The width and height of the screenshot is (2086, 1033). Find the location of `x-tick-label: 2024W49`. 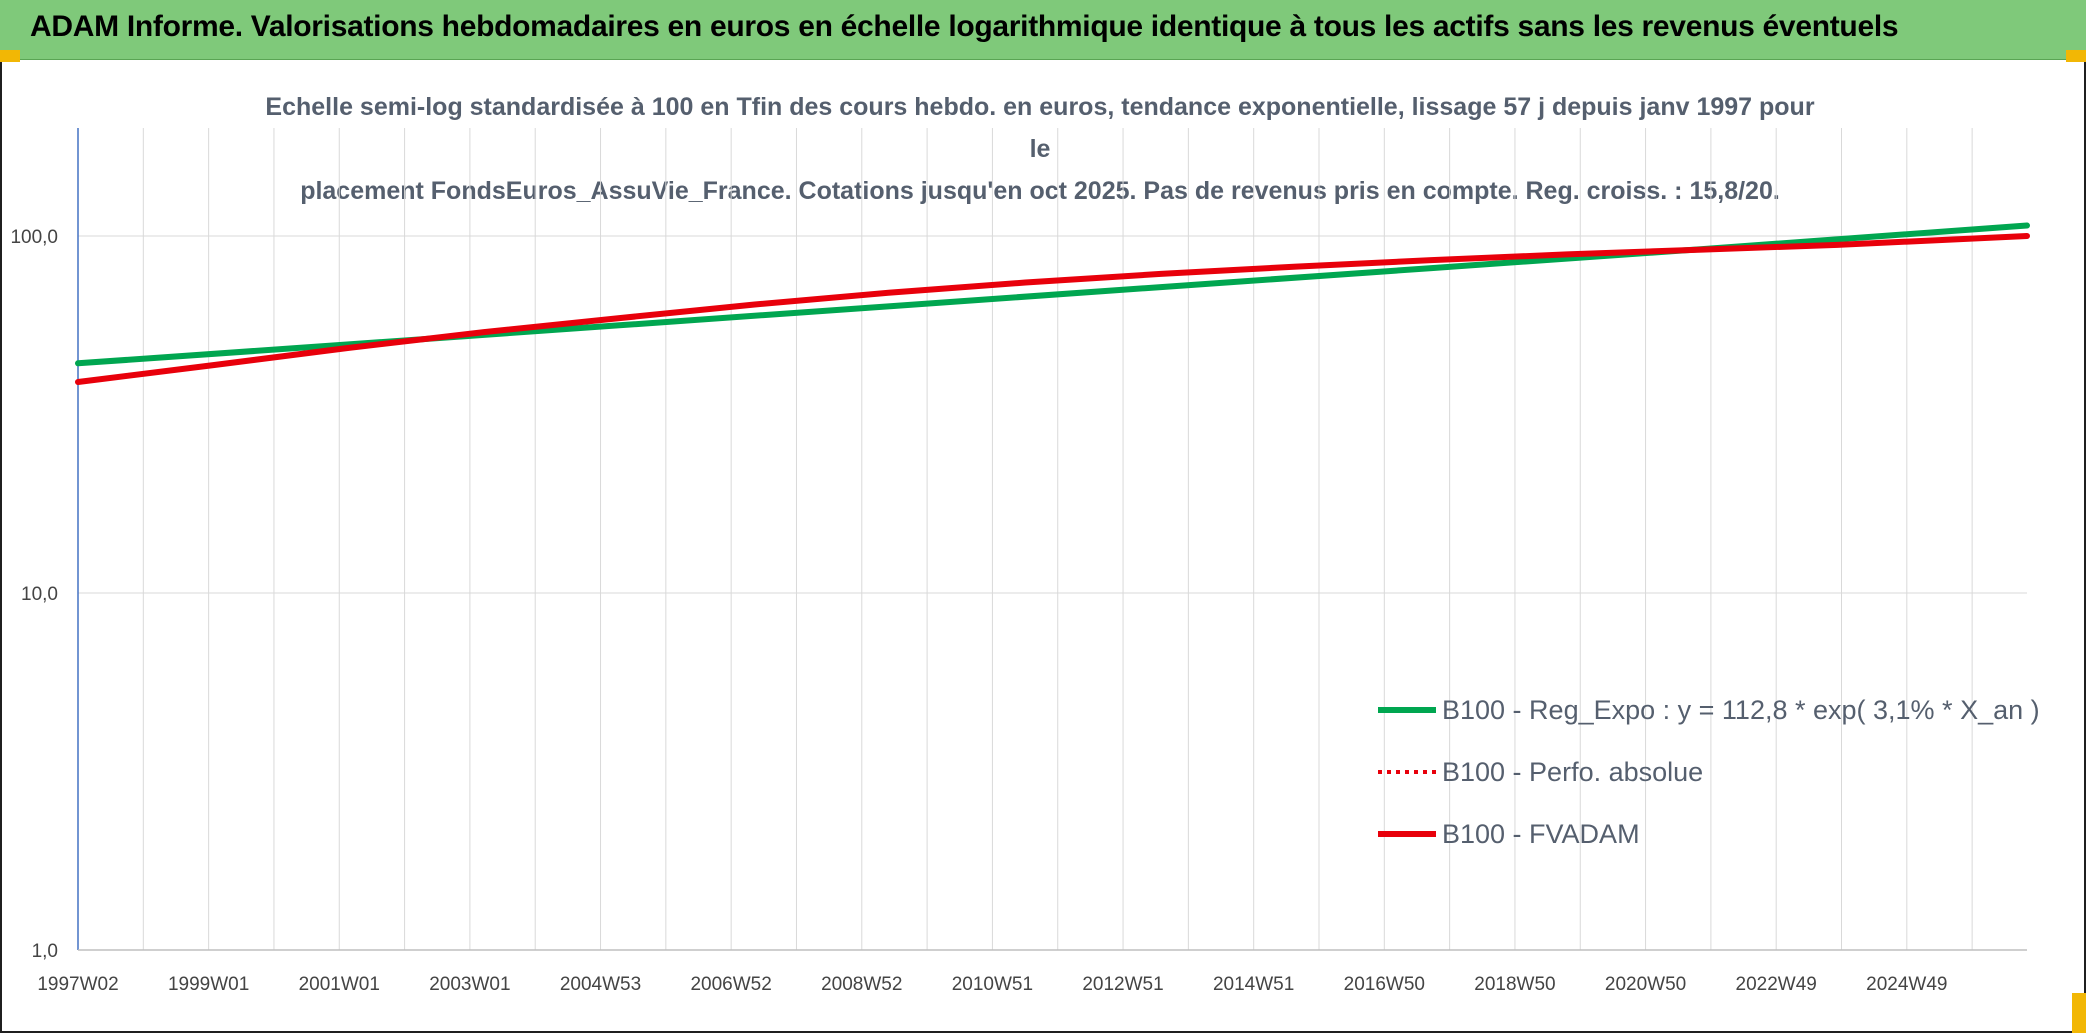

x-tick-label: 2024W49 is located at coordinates (1906, 984).